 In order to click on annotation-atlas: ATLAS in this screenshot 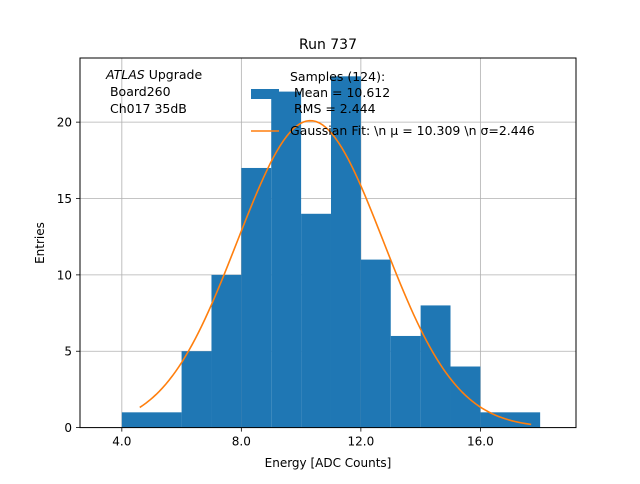, I will do `click(125, 74)`.